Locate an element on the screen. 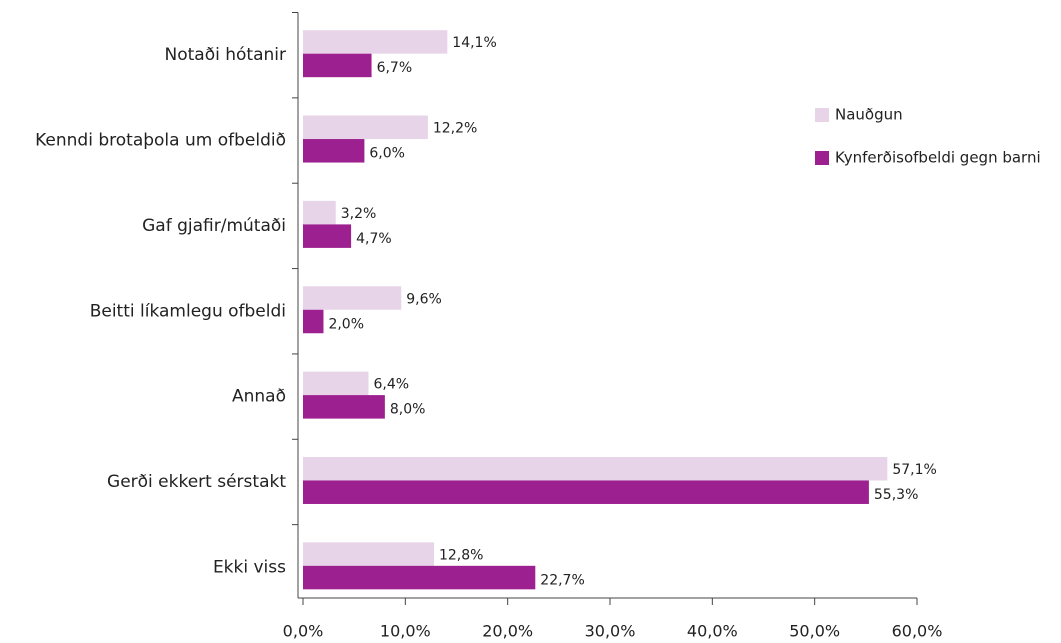 Image resolution: width=1061 pixels, height=643 pixels. legend-label: Nauðgun is located at coordinates (869, 115).